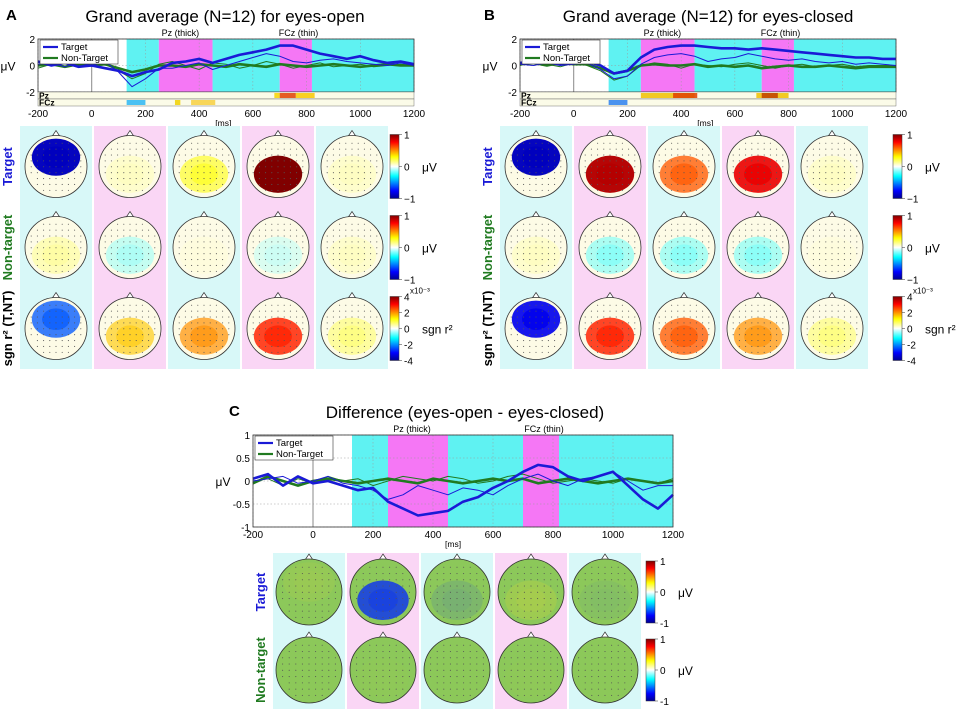  Describe the element at coordinates (204, 174) in the screenshot. I see `activation-core` at that location.